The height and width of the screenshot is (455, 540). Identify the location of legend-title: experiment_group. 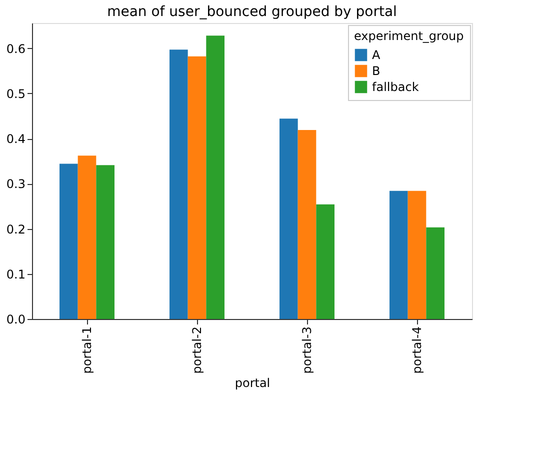
(409, 36).